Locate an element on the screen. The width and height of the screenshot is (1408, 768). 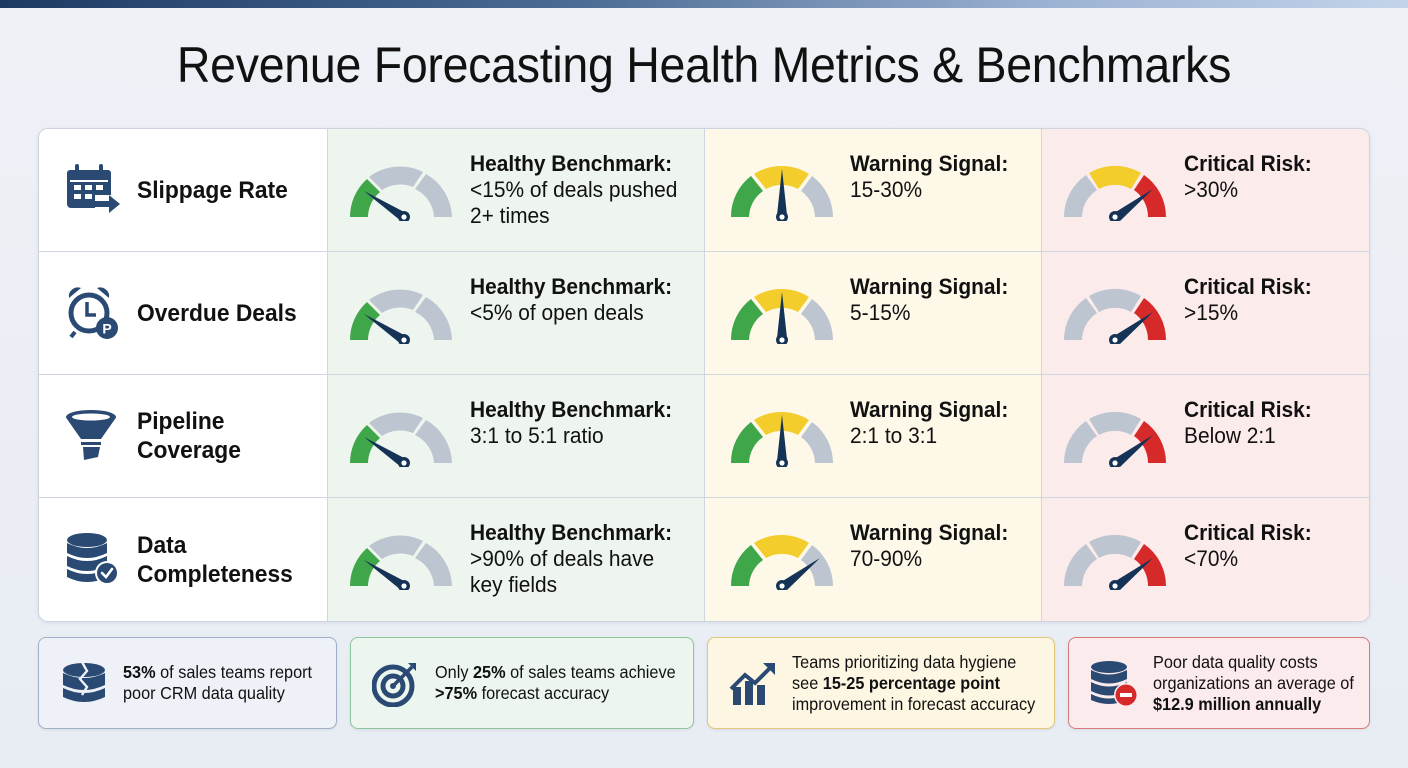
critical-cell-overdue-deals: Critical Risk: >15% is located at coordinates (1205, 313).